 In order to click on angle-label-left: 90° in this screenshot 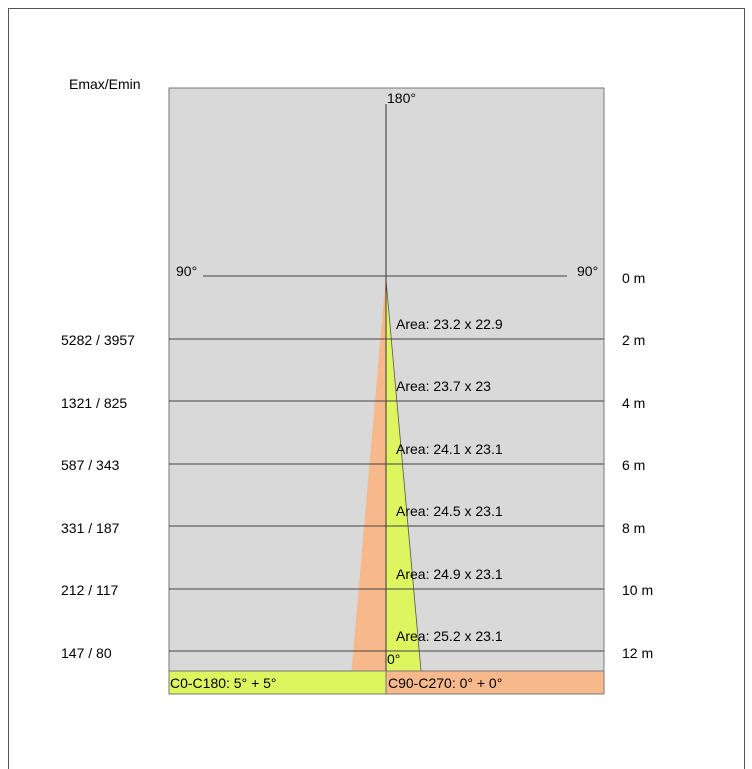, I will do `click(186, 271)`.